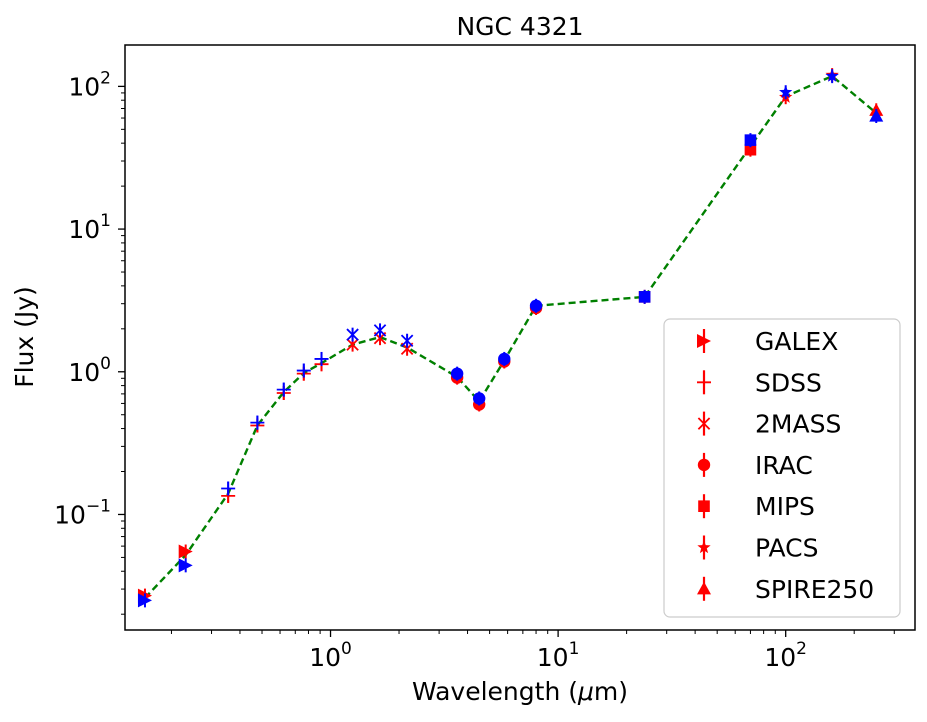  I want to click on y-tick-label: 10¹, so click(89, 227).